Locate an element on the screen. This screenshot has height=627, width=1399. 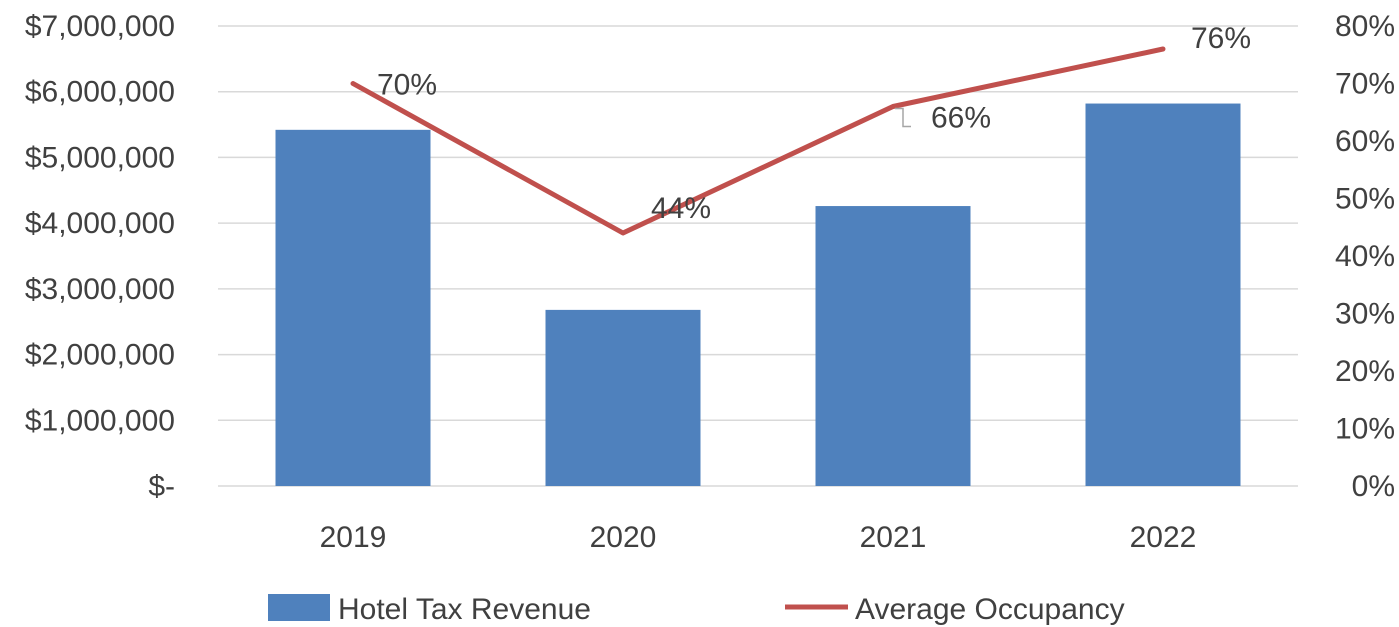
bar-hotel-tax-revenue-2020 is located at coordinates (623, 397).